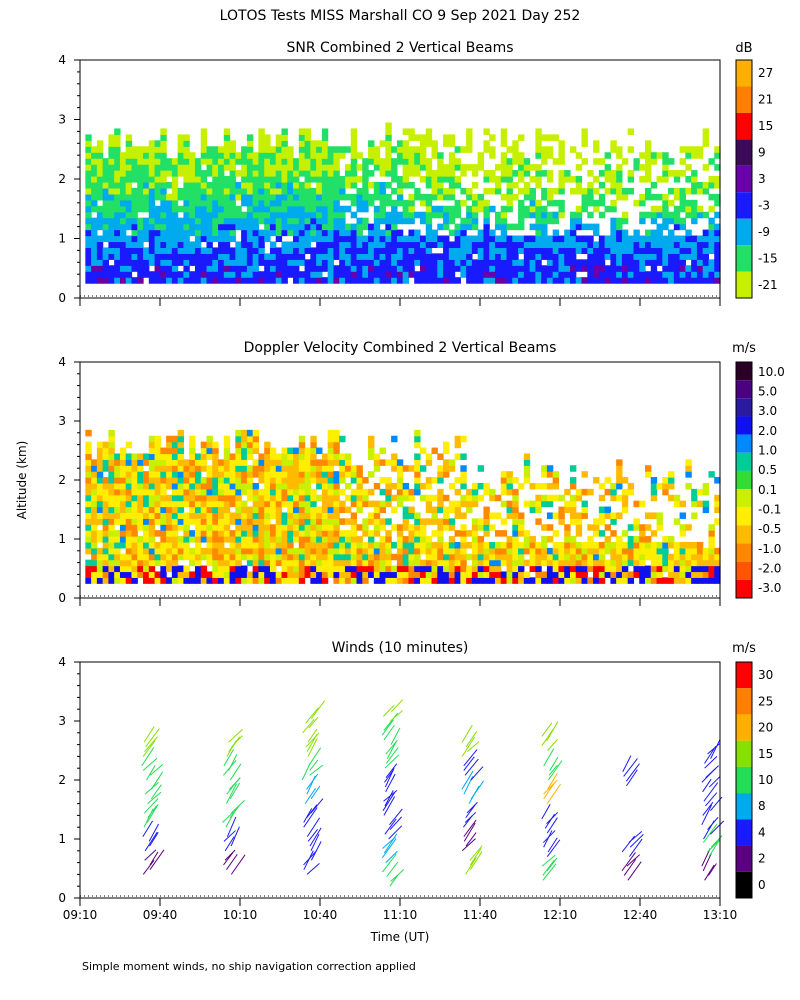  Describe the element at coordinates (480, 915) in the screenshot. I see `x-tick-label: 11:40` at that location.